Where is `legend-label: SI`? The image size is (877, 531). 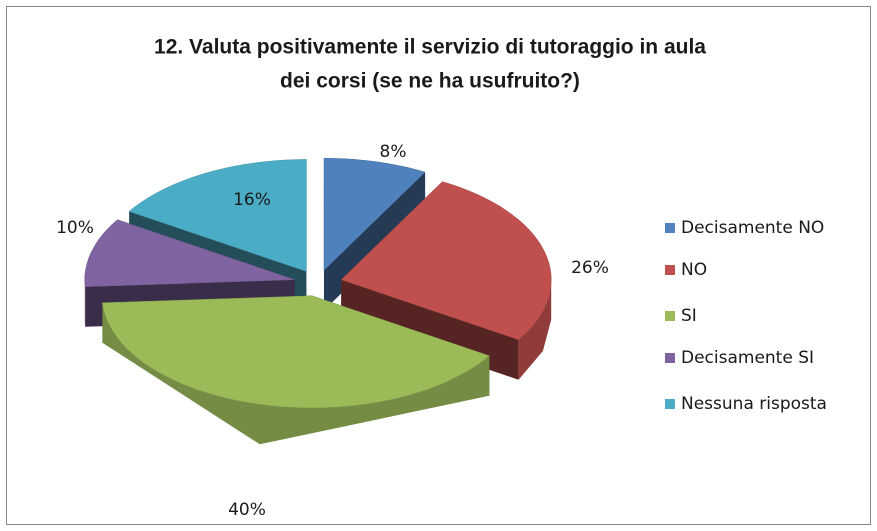 legend-label: SI is located at coordinates (689, 316).